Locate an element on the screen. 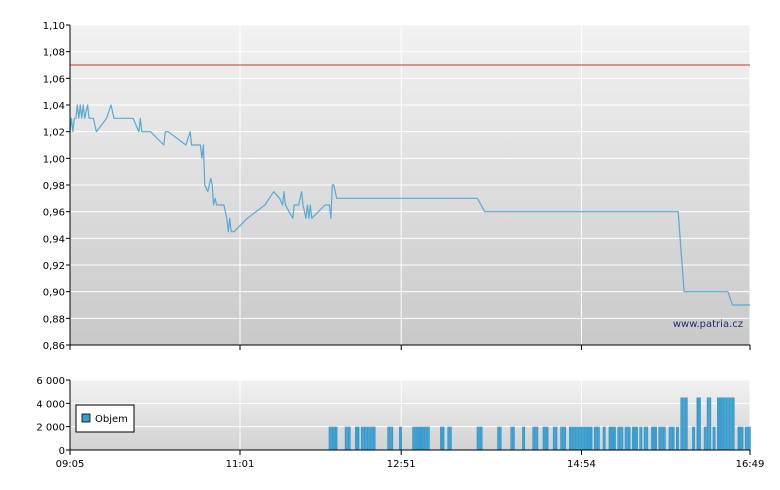 The height and width of the screenshot is (490, 780). volume-legend: Objem is located at coordinates (105, 418).